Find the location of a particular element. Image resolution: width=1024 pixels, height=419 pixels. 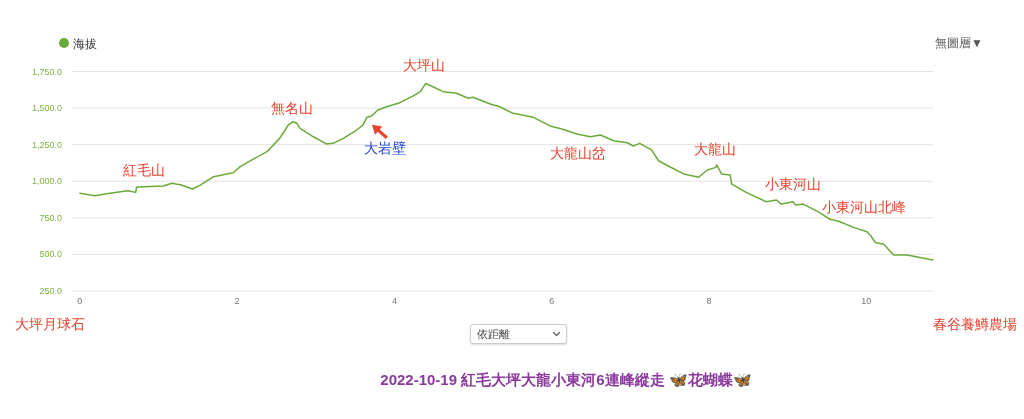

text: 2022-10-19 紅毛大坪大龍小東河6連峰縱走 🦋花蝴蝶🦋 is located at coordinates (566, 379).